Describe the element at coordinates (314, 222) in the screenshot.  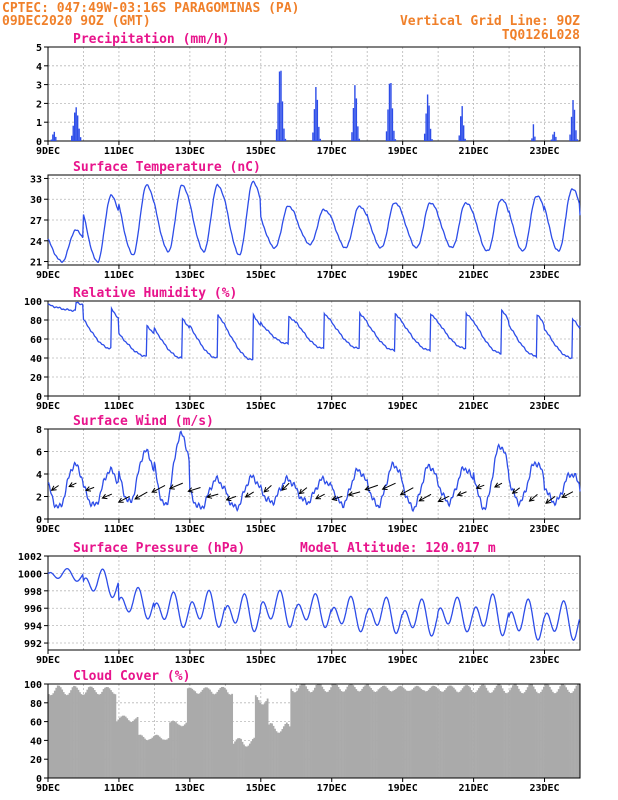
I see `series-line` at that location.